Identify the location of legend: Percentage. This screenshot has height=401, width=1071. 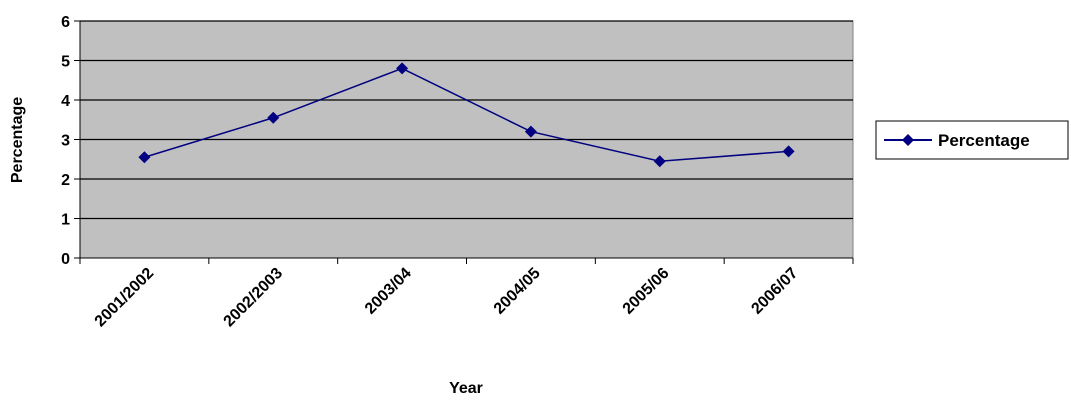
(972, 140).